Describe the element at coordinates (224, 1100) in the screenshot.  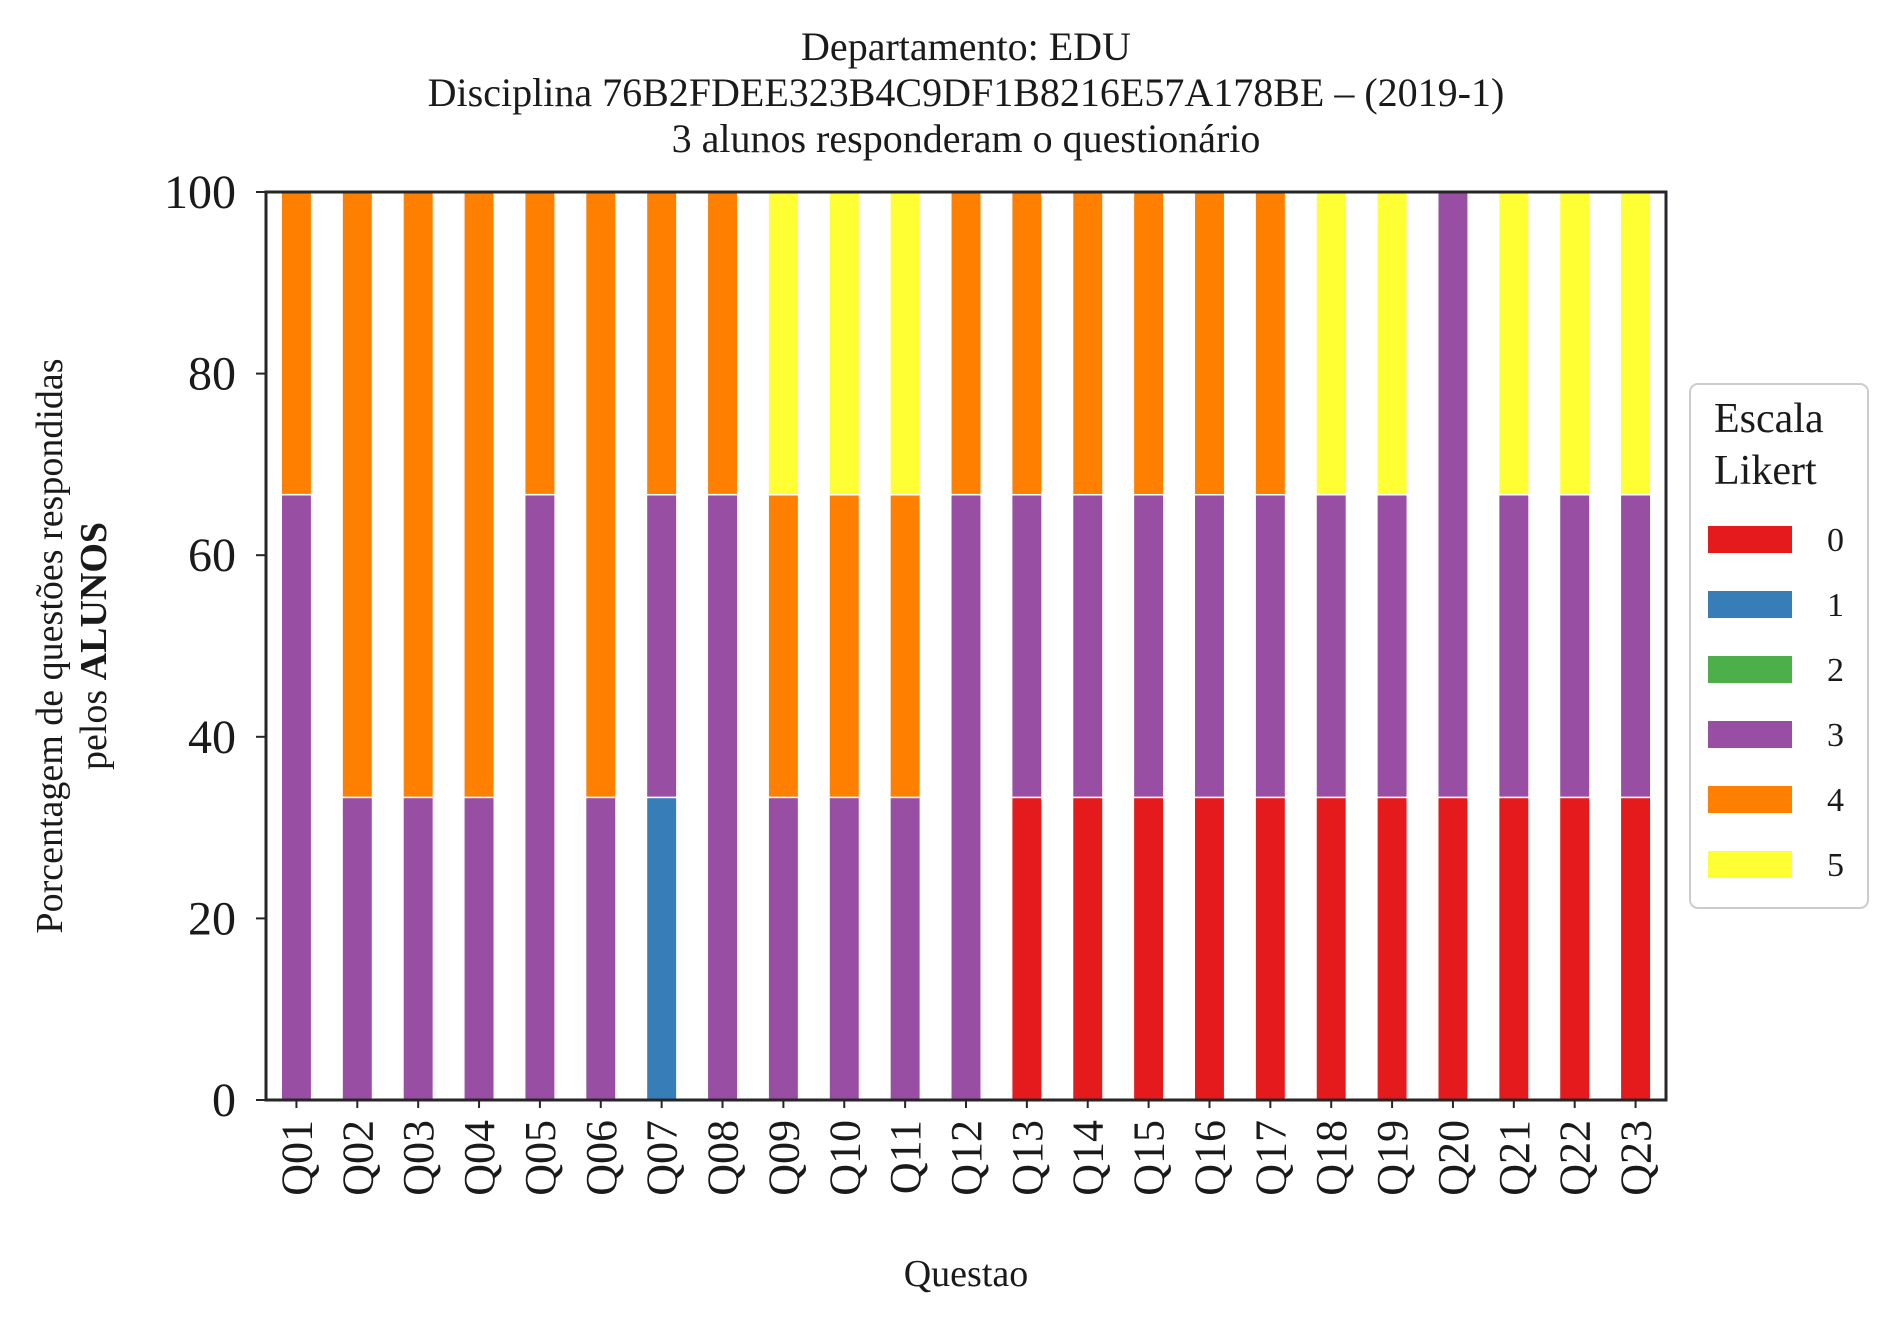
I see `y-tick-label-0: 0` at that location.